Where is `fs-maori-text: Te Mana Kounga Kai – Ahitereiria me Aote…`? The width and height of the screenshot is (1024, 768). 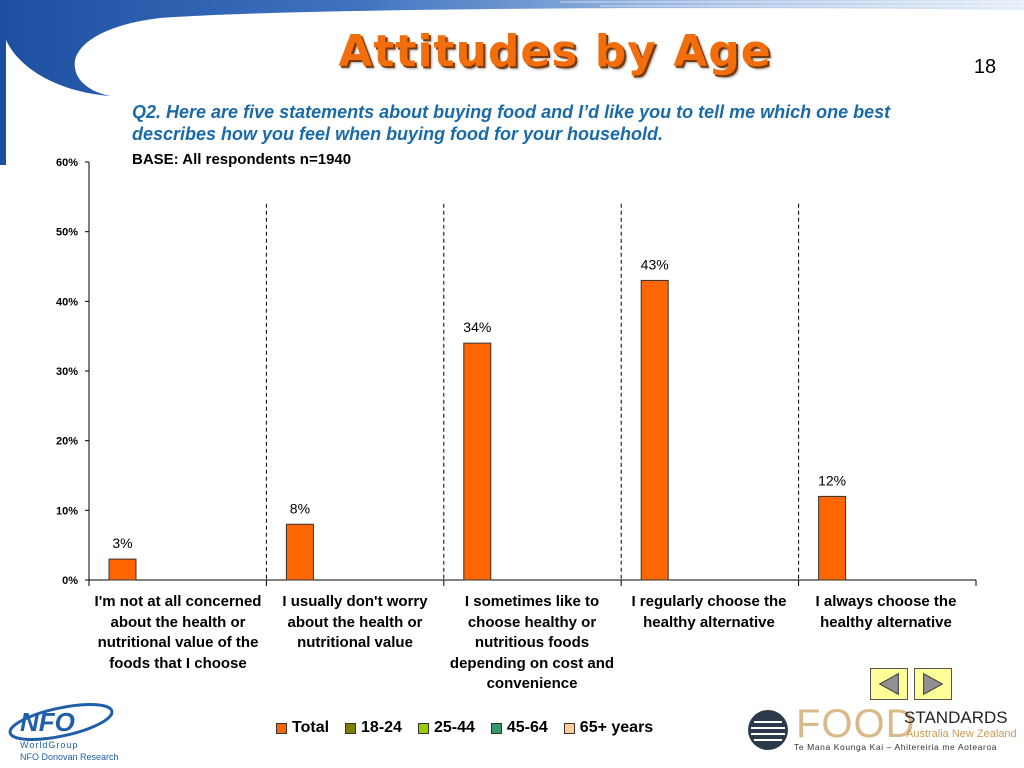
fs-maori-text: Te Mana Kounga Kai – Ahitereiria me Aote… is located at coordinates (896, 747).